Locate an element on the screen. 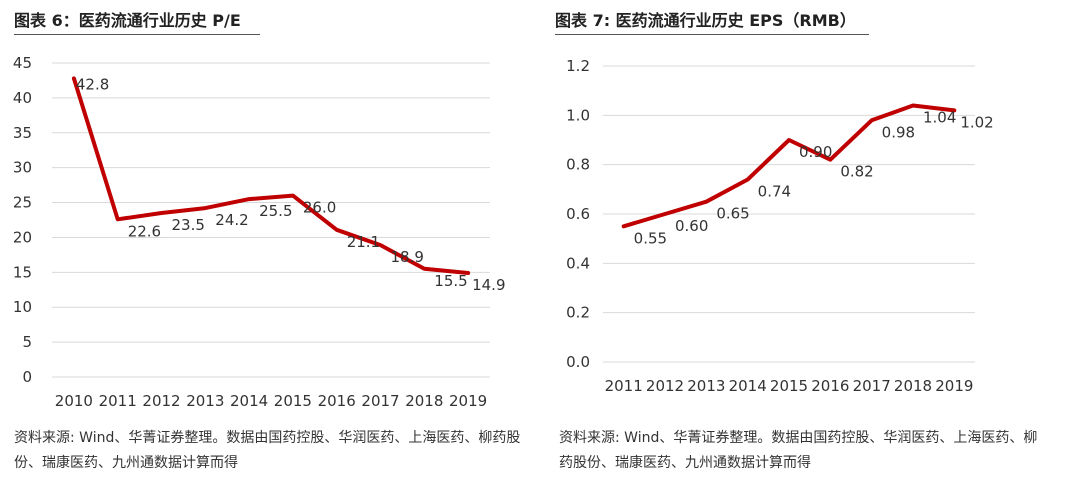  pe-chart-title: 图表 6：医药流通行业历史 P/E is located at coordinates (127, 20).